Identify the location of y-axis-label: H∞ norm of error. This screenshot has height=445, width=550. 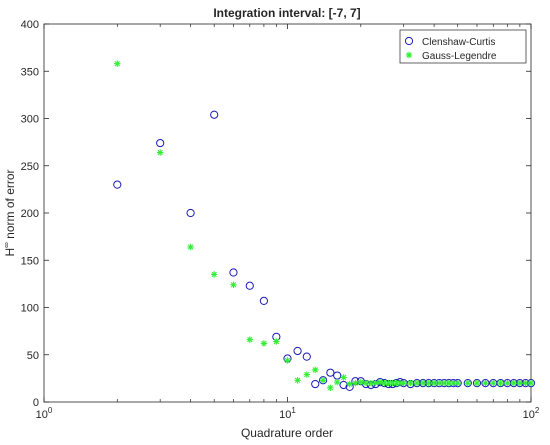
(9, 212).